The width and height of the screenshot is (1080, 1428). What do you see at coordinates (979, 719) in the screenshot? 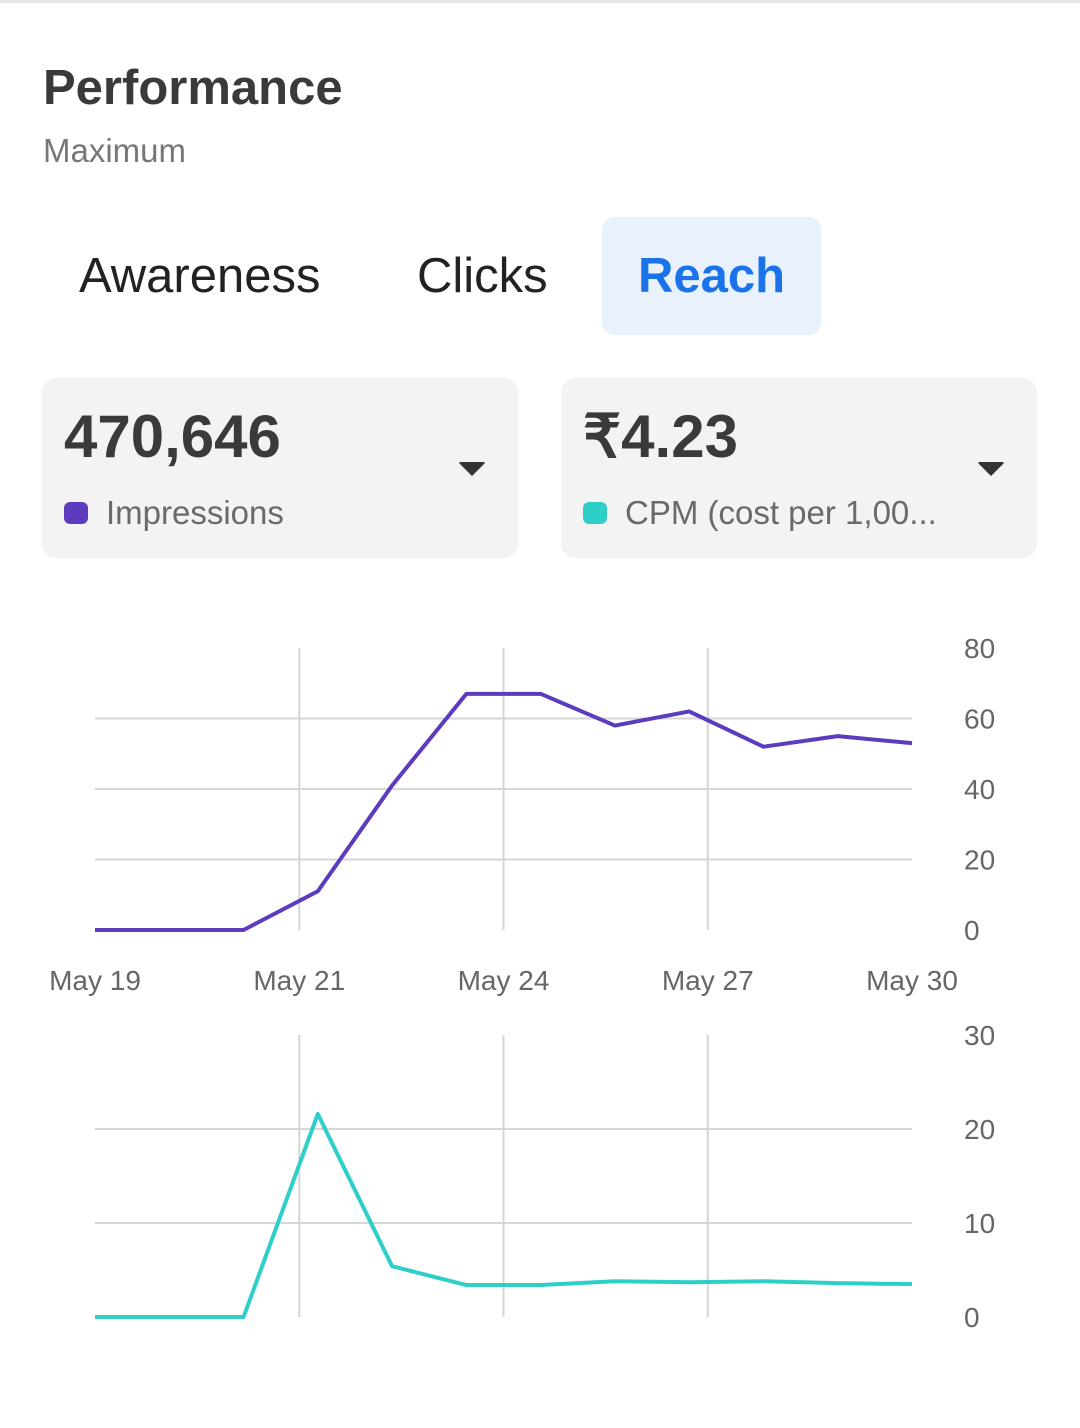
I see `y-tick-label: 60` at bounding box center [979, 719].